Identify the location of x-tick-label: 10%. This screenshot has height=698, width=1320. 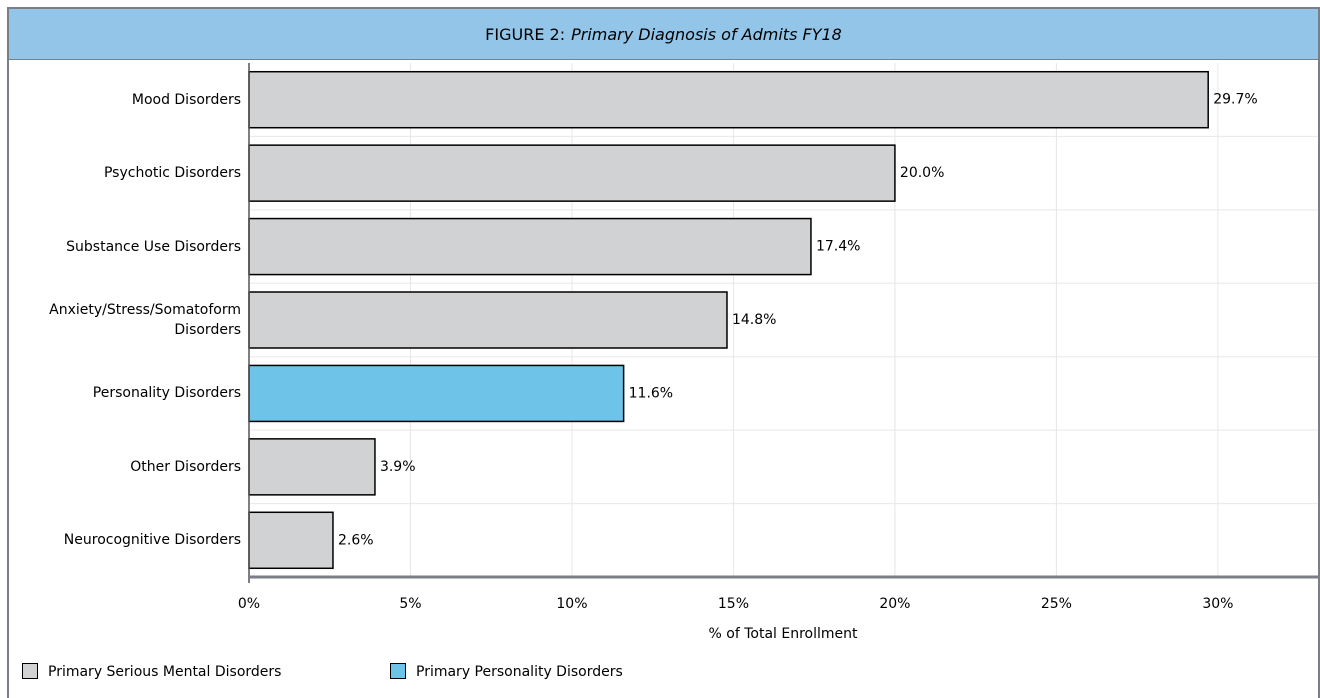
(571, 604).